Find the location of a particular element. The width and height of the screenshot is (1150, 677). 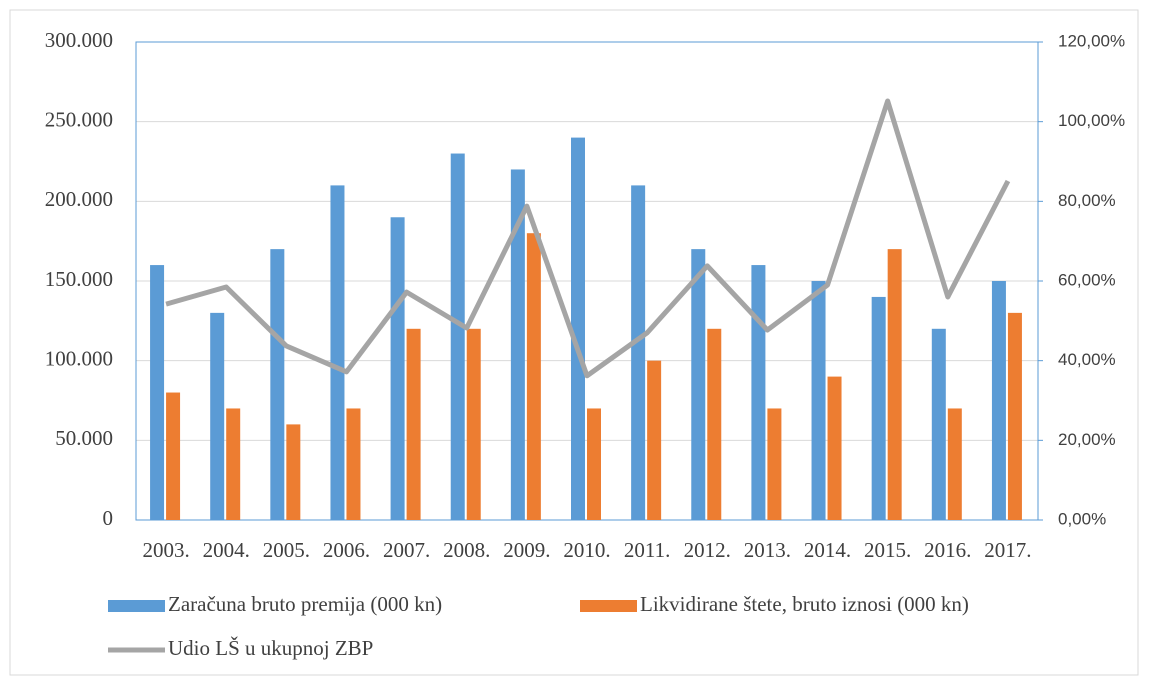

x-tick-label: 2003. is located at coordinates (165, 550).